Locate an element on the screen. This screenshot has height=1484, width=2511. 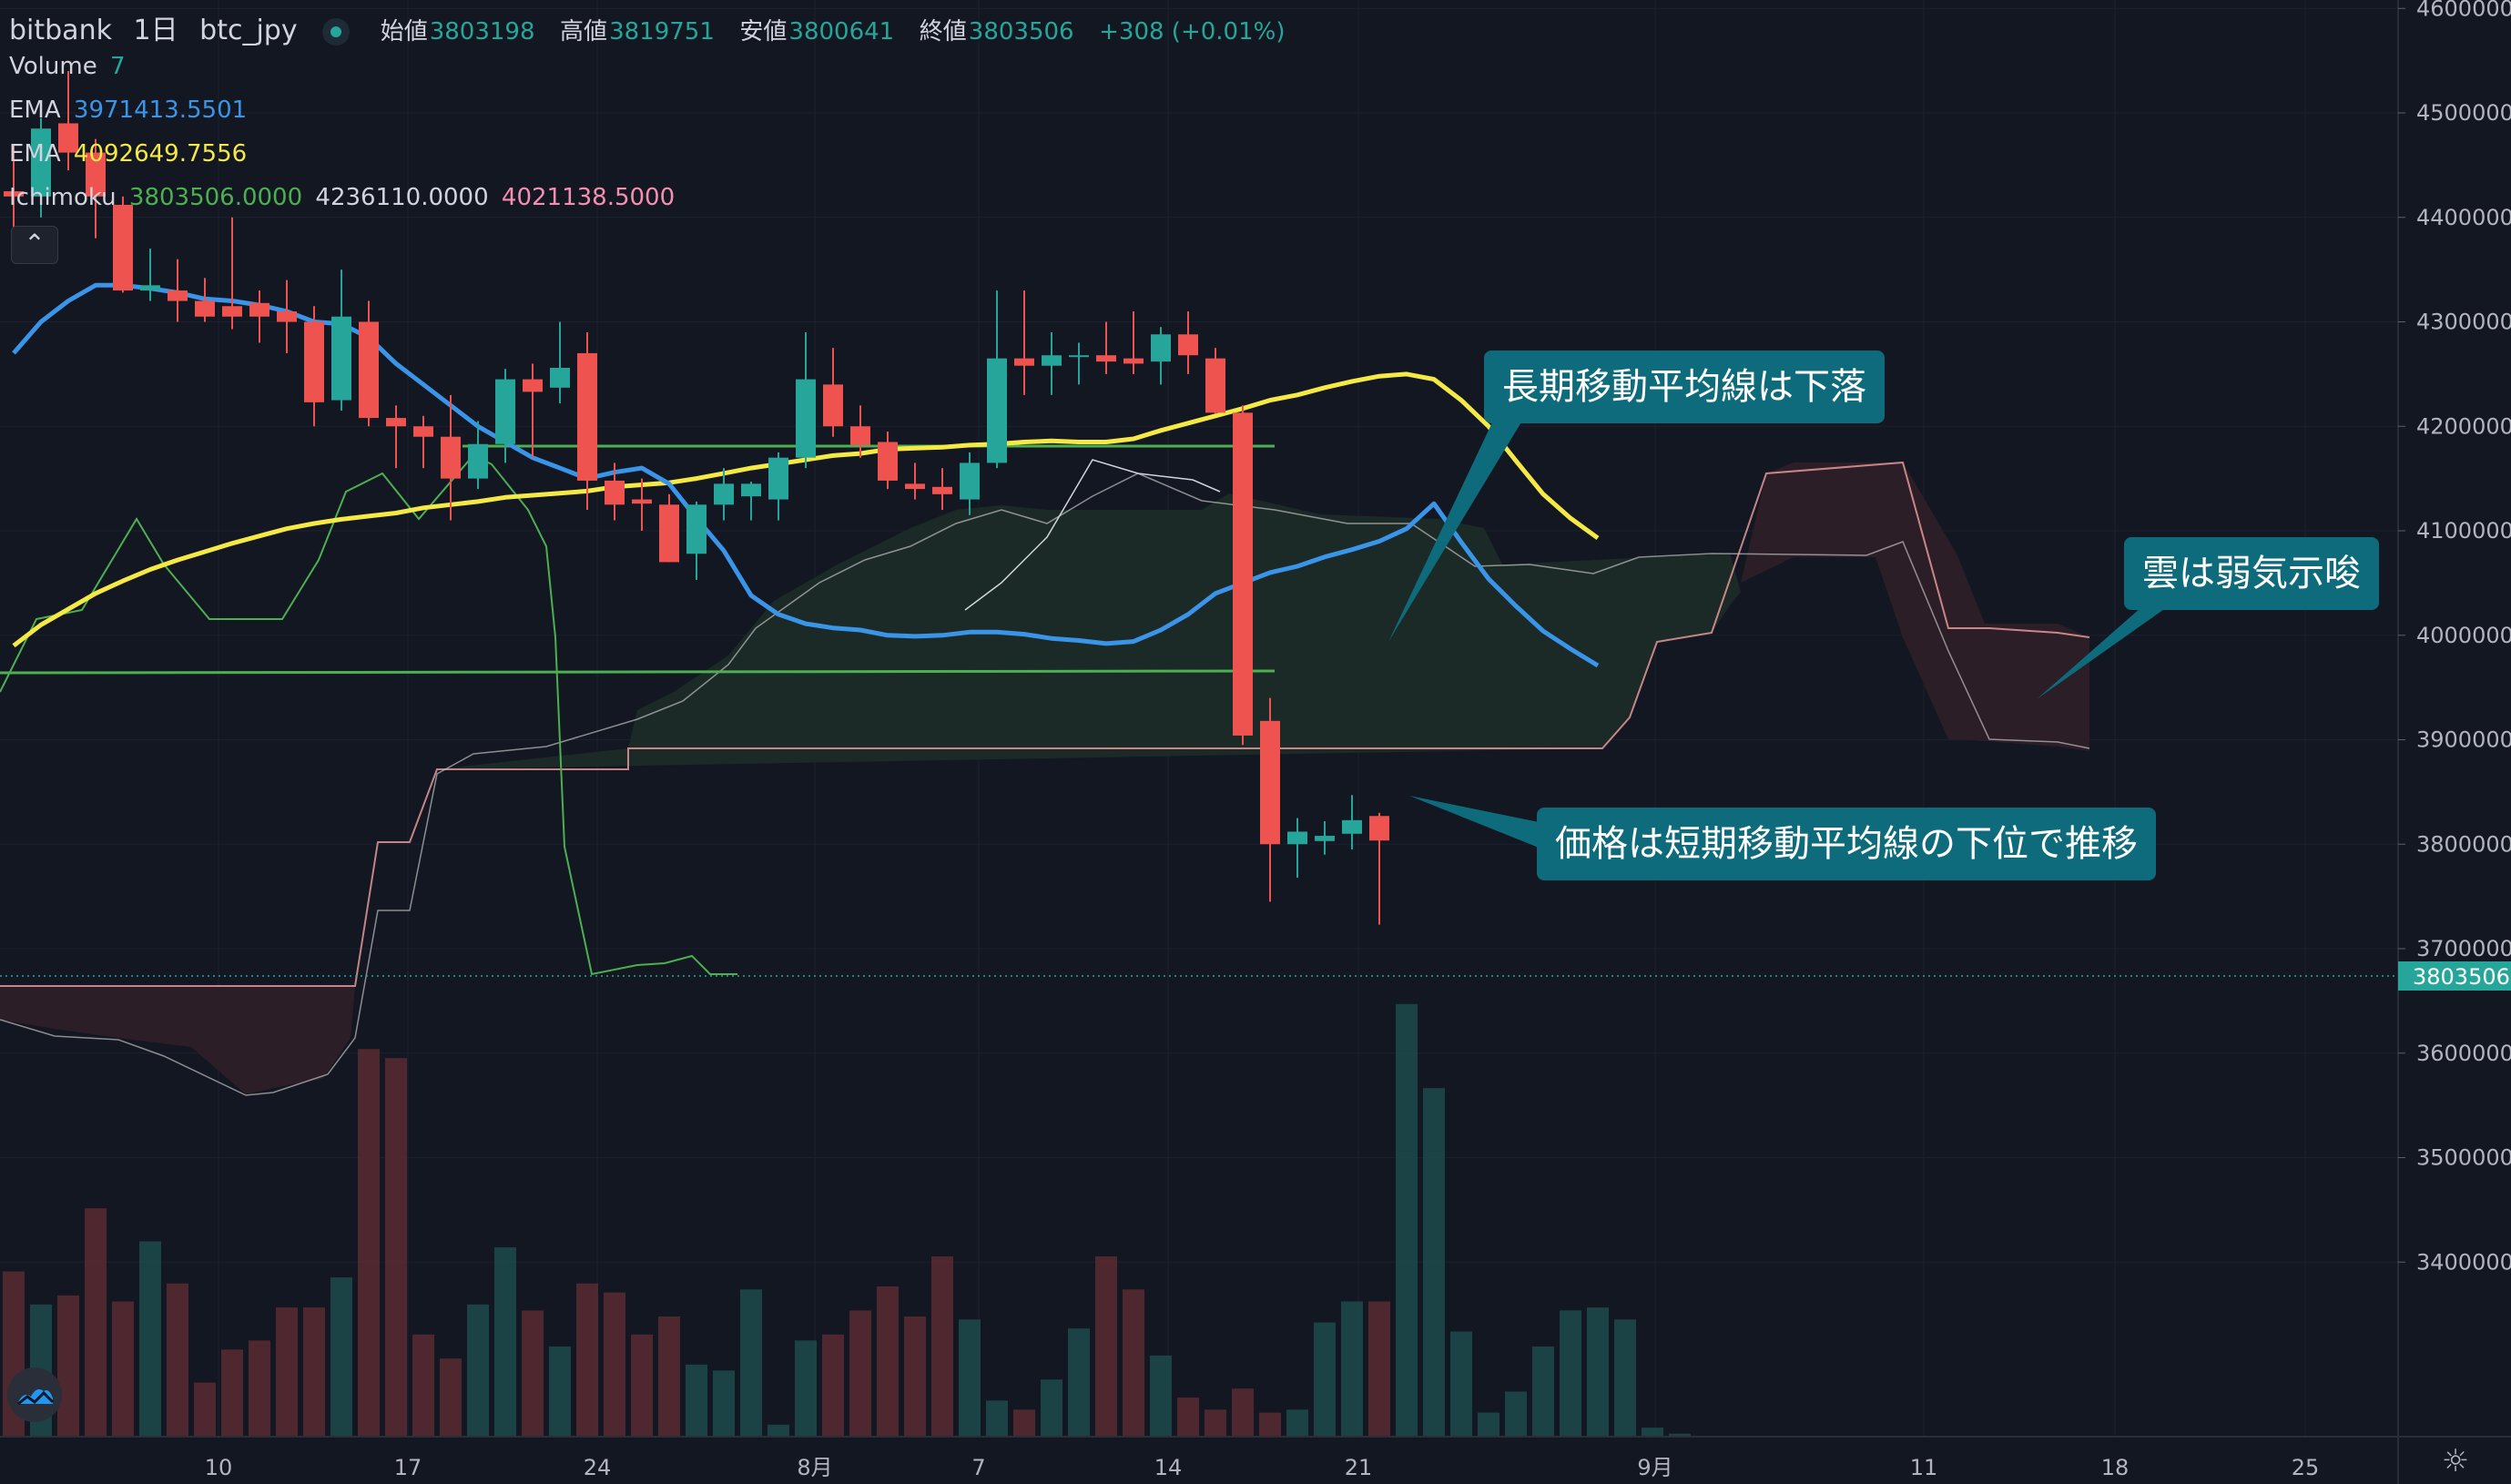
time-tick-label: 24 is located at coordinates (598, 1467).